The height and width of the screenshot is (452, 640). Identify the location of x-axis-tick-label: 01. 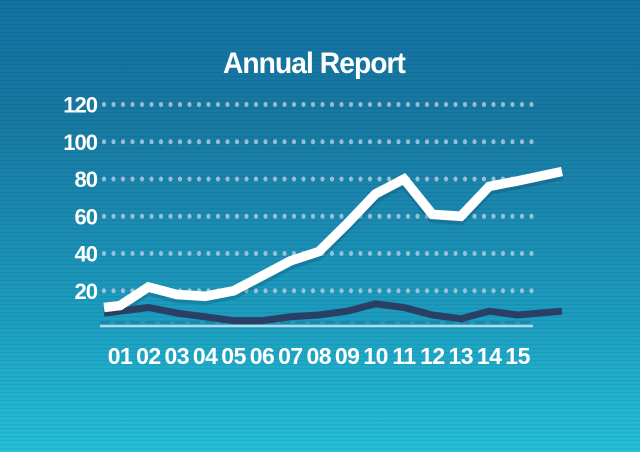
(120, 356).